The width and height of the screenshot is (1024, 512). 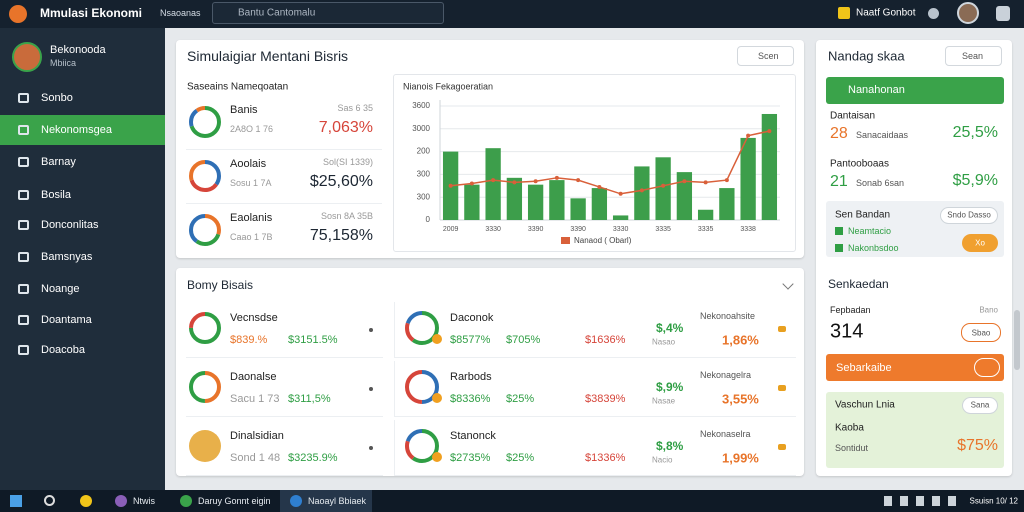 What do you see at coordinates (66, 320) in the screenshot?
I see `menu-item: Doantama` at bounding box center [66, 320].